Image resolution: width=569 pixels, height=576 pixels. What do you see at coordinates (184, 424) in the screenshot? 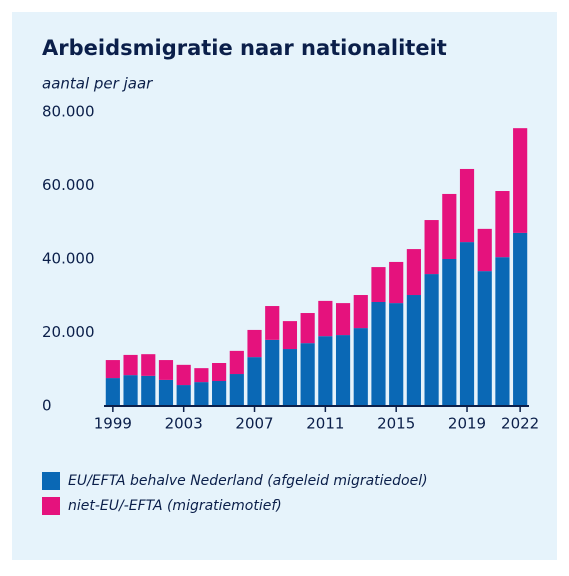
I see `x-tick-label: 2003` at bounding box center [184, 424].